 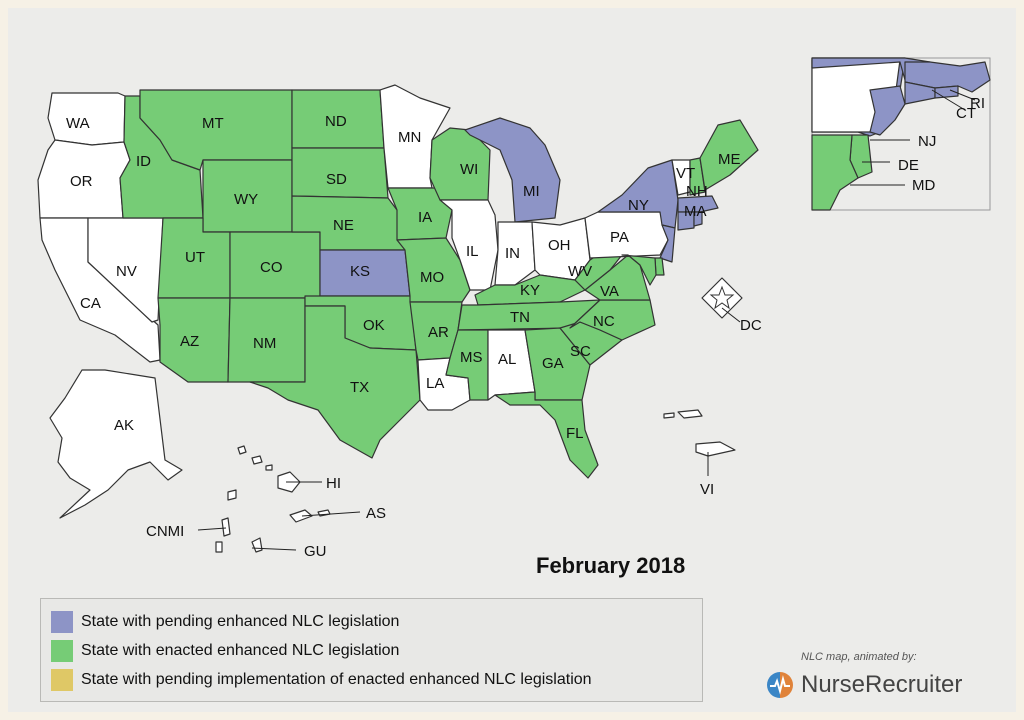 I want to click on label-SD: SD, so click(x=336, y=179).